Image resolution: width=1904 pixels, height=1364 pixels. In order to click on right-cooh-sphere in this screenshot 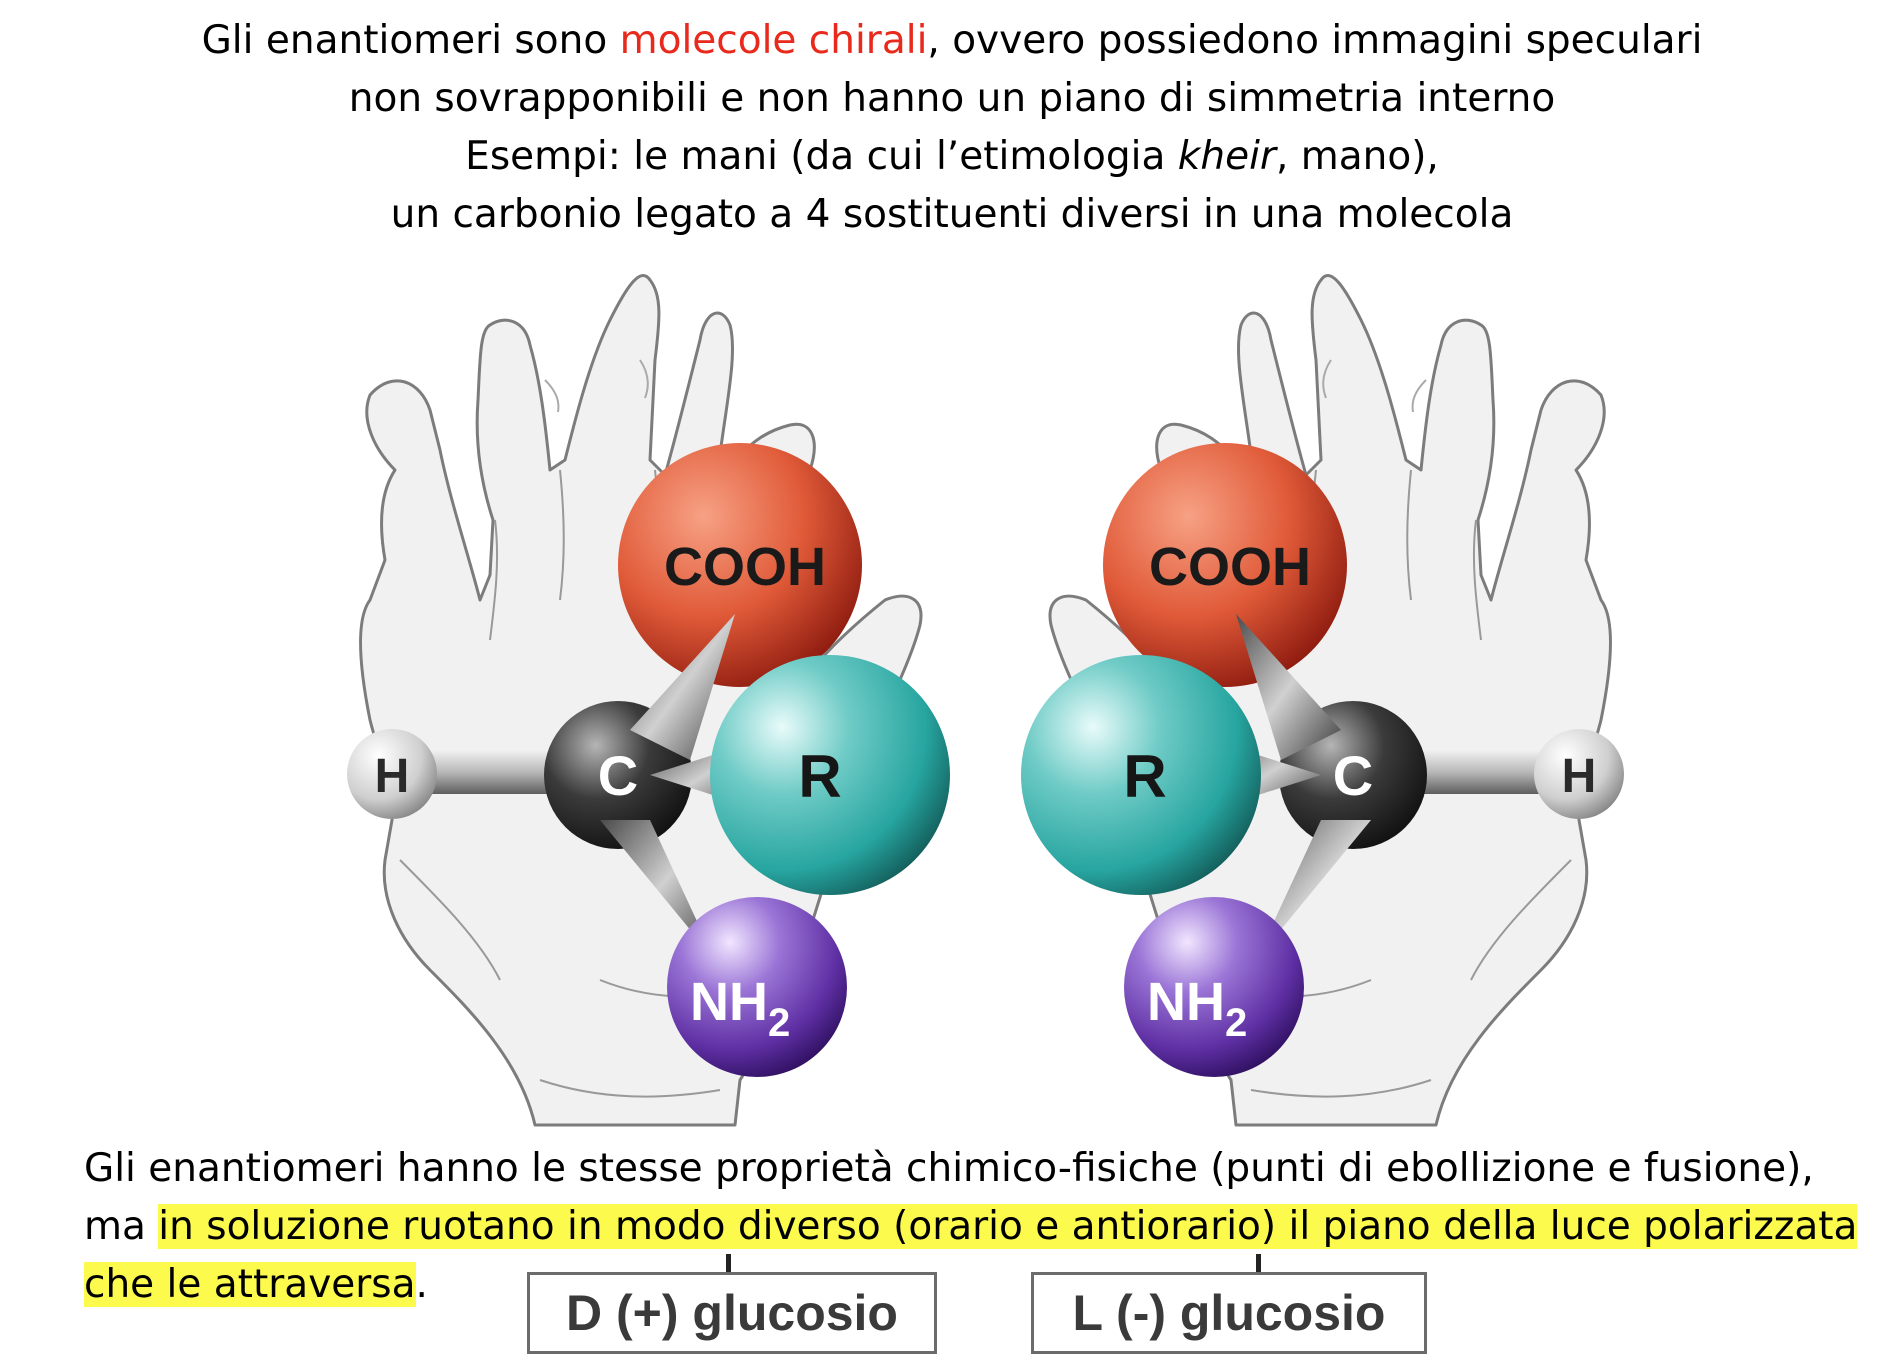, I will do `click(1225, 565)`.